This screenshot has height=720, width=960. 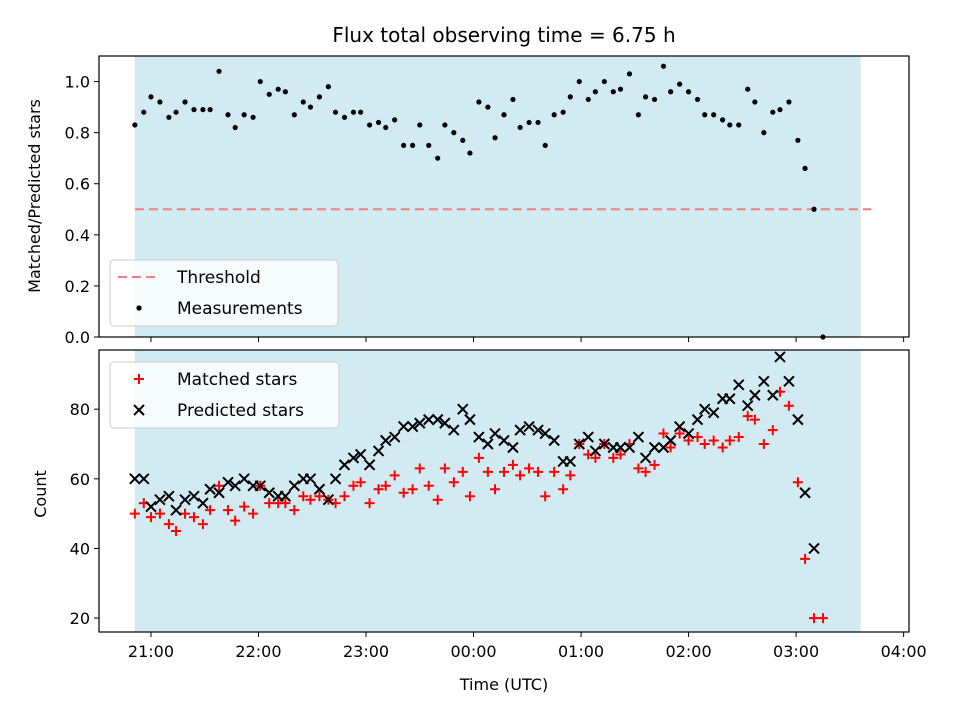 What do you see at coordinates (503, 35) in the screenshot?
I see `chart-title: Flux total observing time = 6.75 h` at bounding box center [503, 35].